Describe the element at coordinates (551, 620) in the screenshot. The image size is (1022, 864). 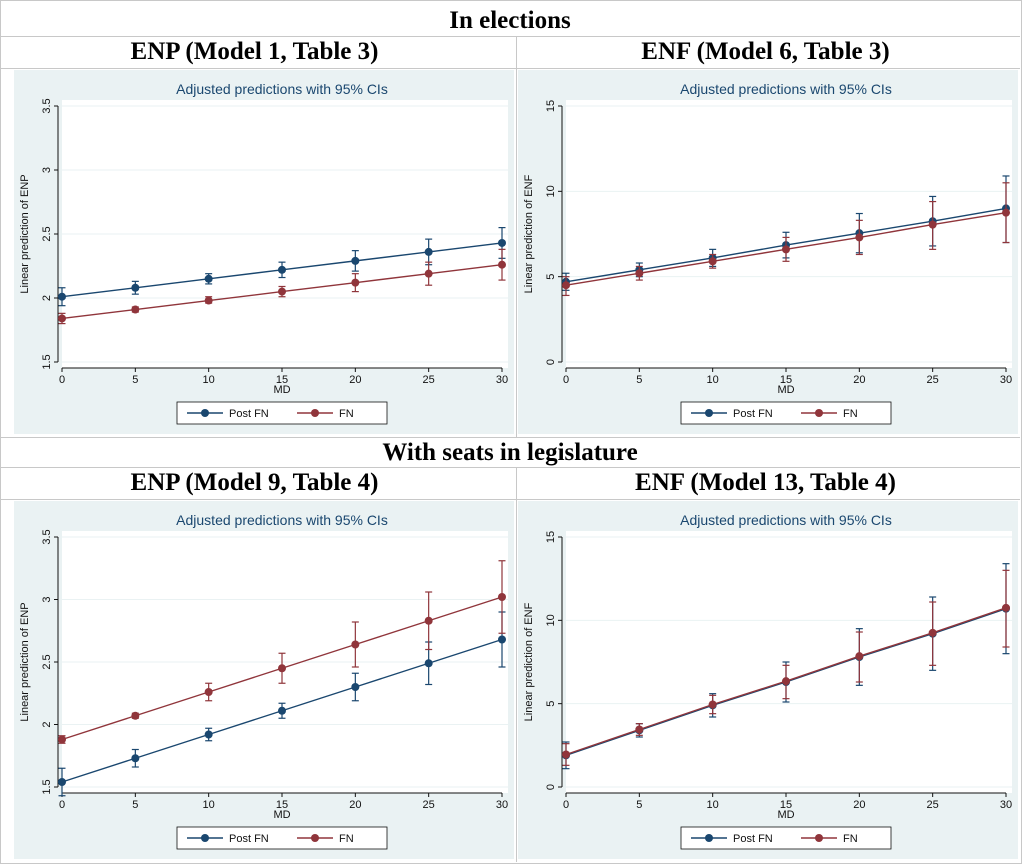
I see `y-tick-label: 10` at that location.